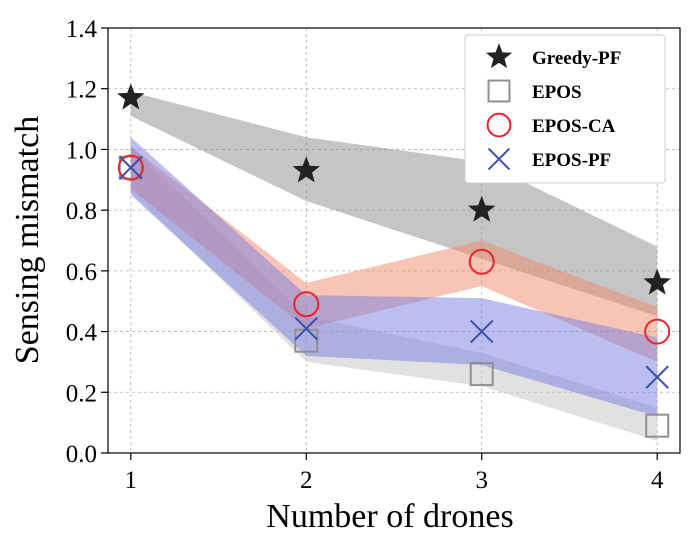 The image size is (697, 545). Describe the element at coordinates (81, 90) in the screenshot. I see `y-tick-label-6: 1.2` at that location.